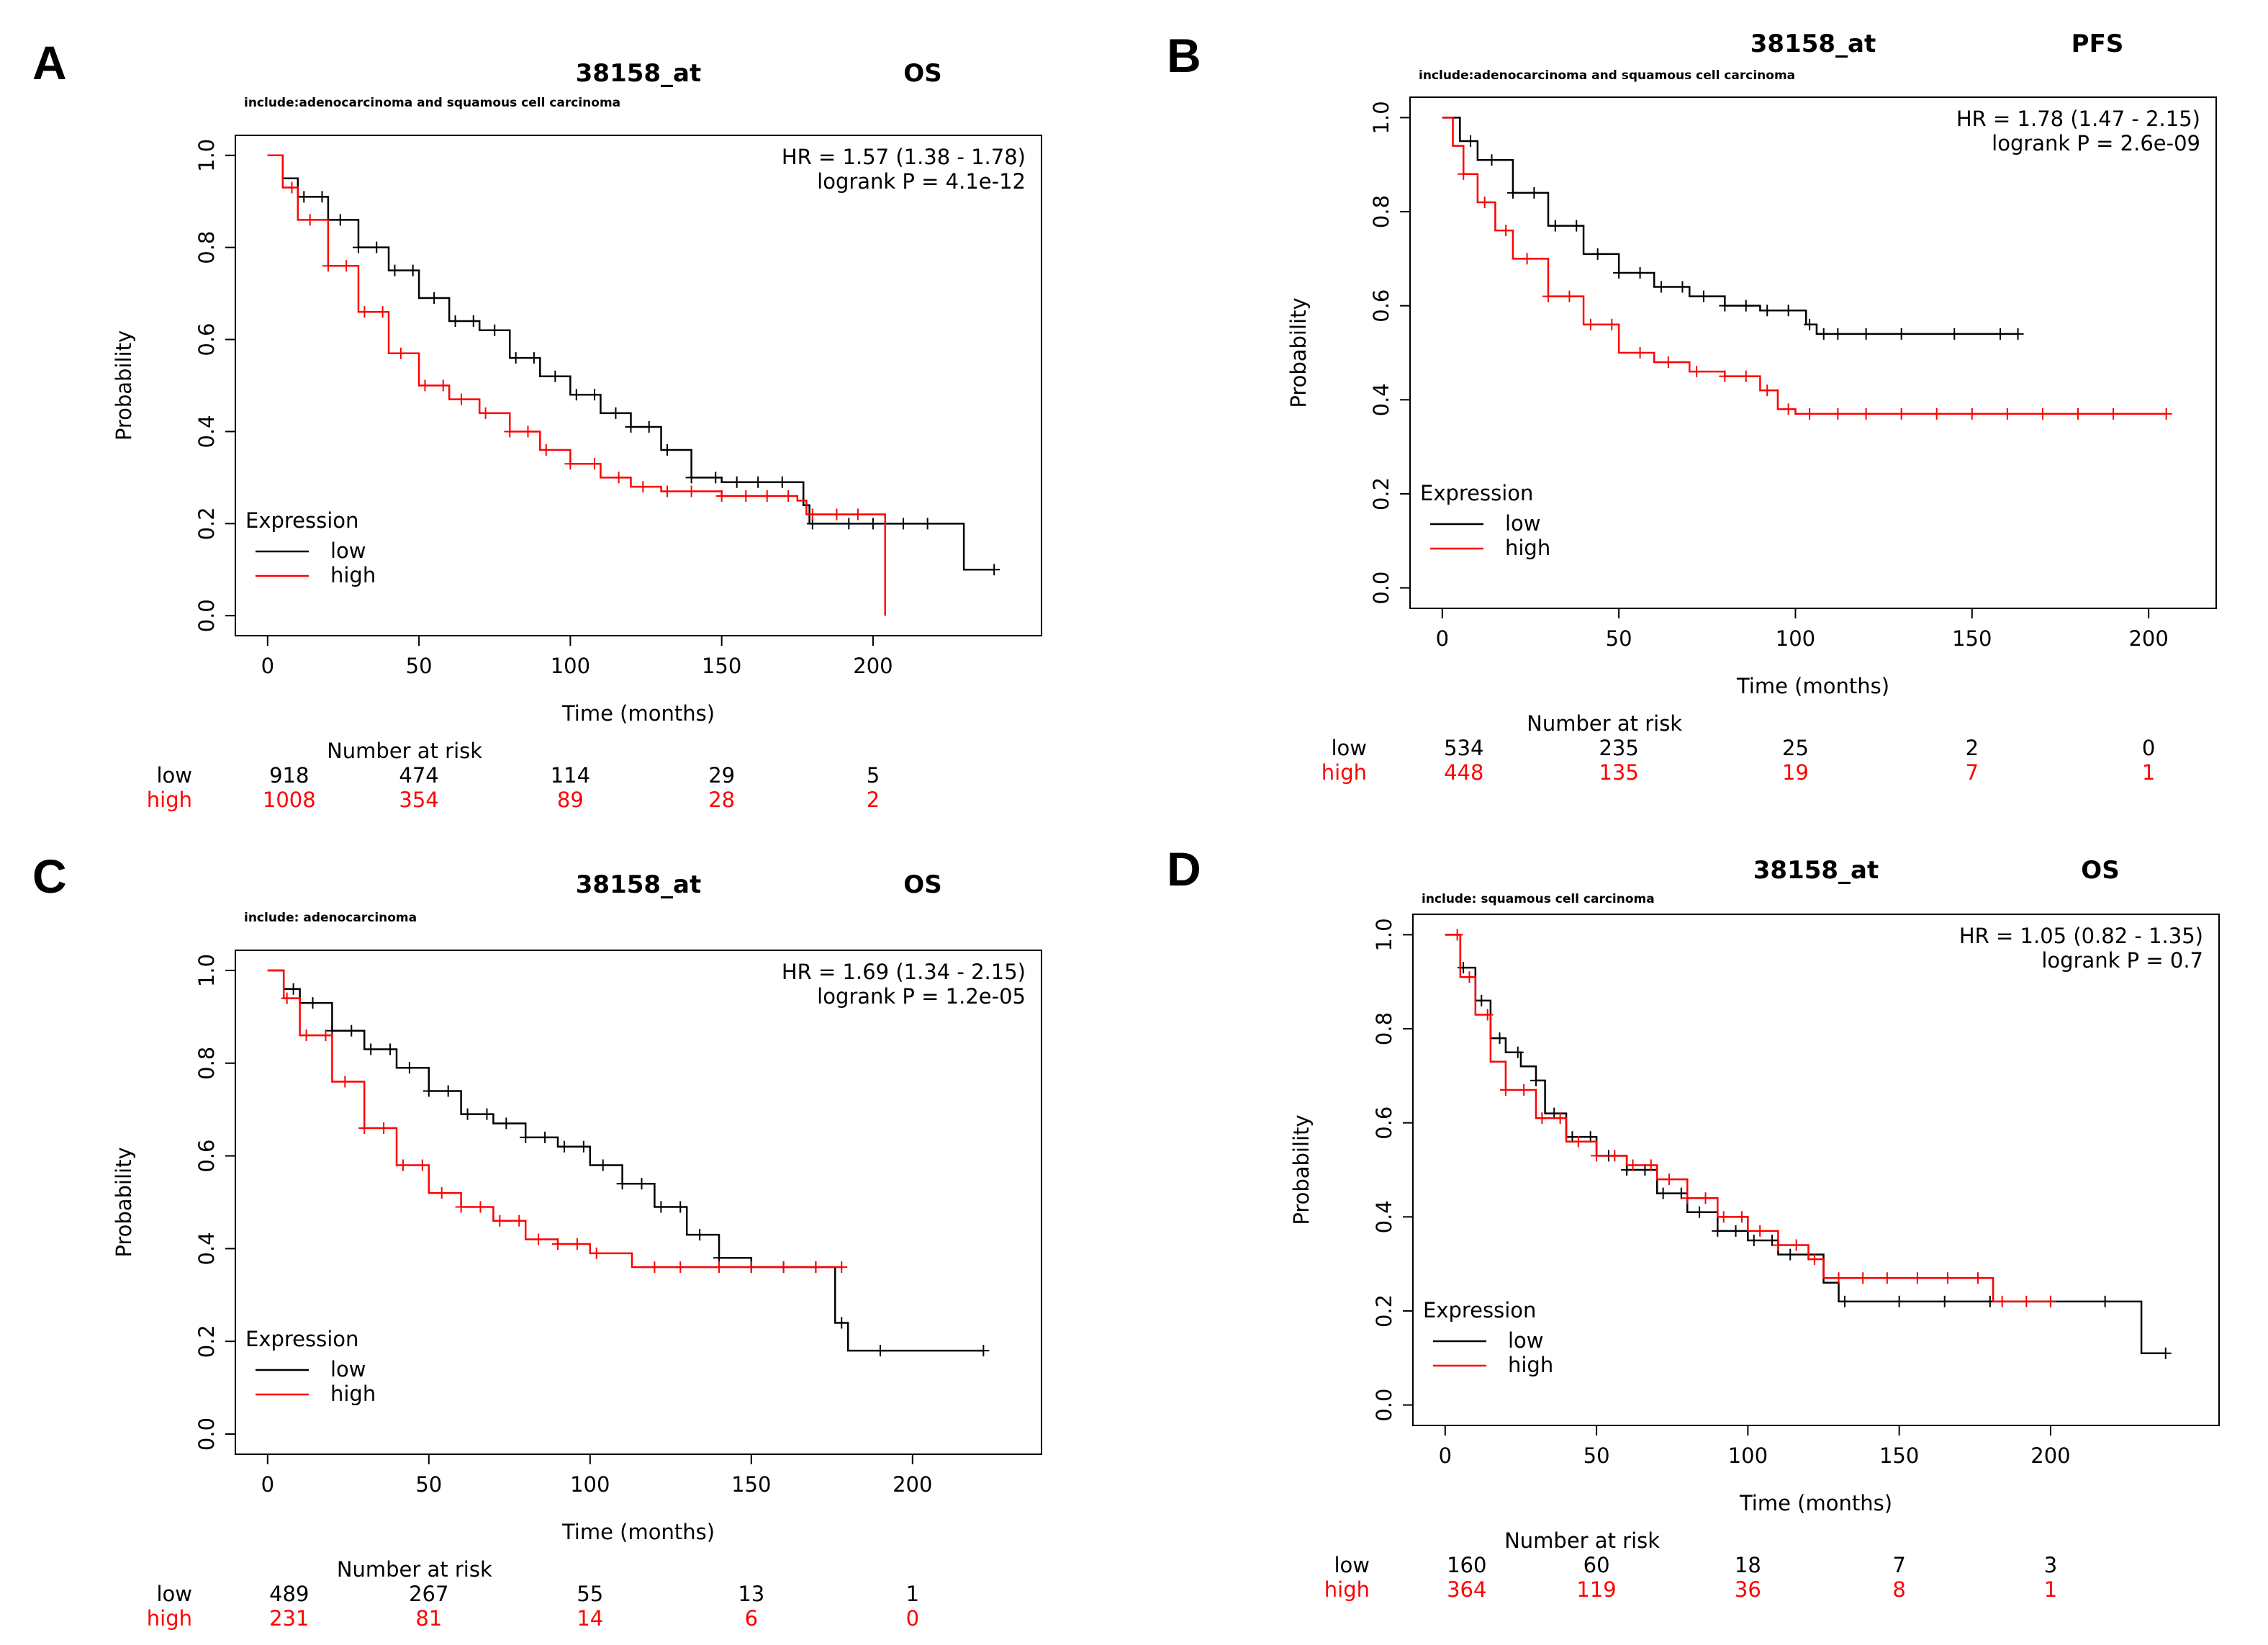 The height and width of the screenshot is (1645, 2268). I want to click on risk-value: 36, so click(1748, 1589).